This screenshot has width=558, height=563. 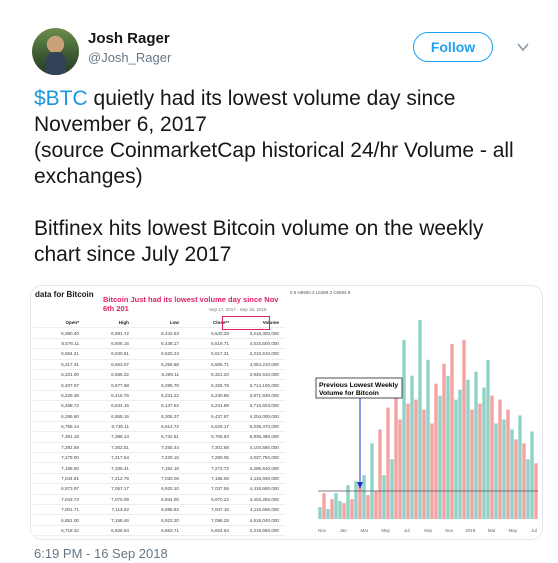 I want to click on table-cell: 7,361.18, so click(x=70, y=437).